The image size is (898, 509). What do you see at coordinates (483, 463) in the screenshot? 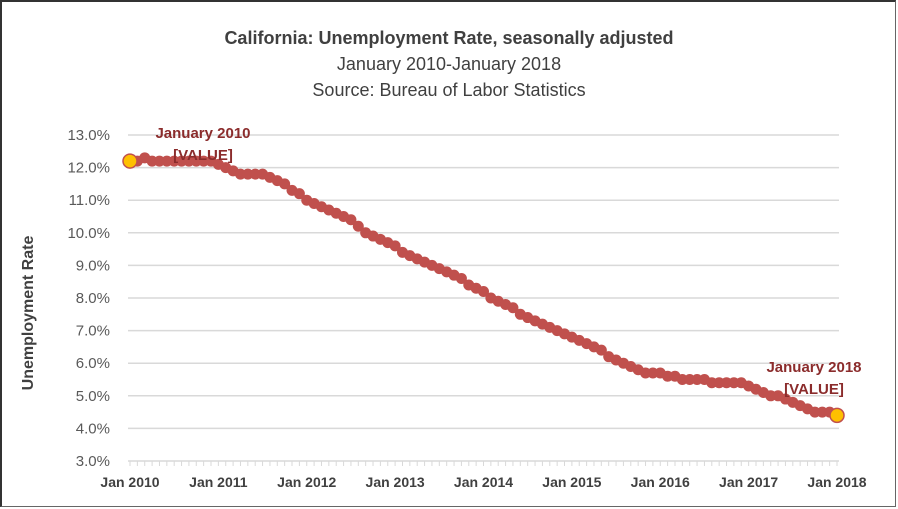
I see `x-axis` at bounding box center [483, 463].